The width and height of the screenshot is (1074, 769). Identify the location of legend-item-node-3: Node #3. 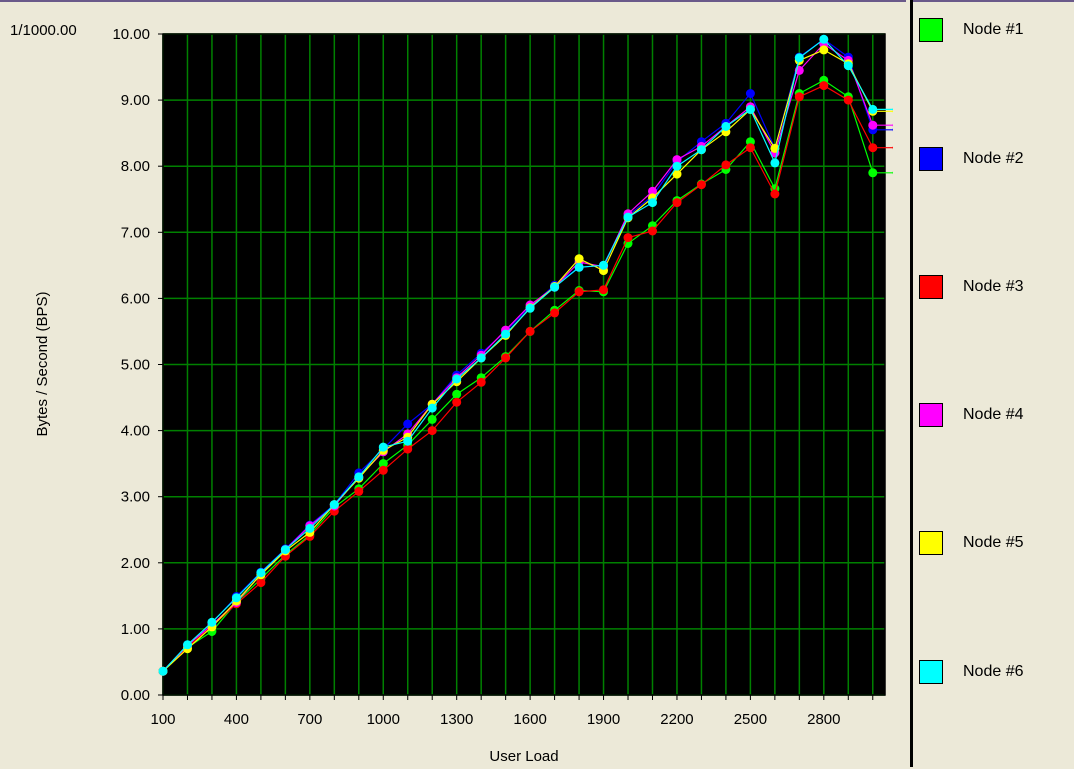
(971, 287).